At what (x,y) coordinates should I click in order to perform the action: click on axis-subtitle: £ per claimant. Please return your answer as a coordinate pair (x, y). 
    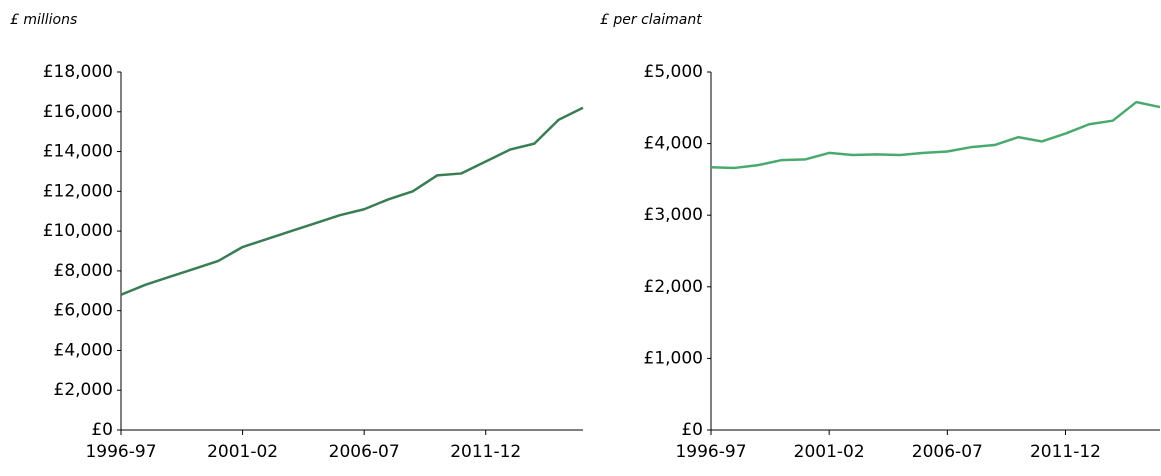
    Looking at the image, I should click on (651, 20).